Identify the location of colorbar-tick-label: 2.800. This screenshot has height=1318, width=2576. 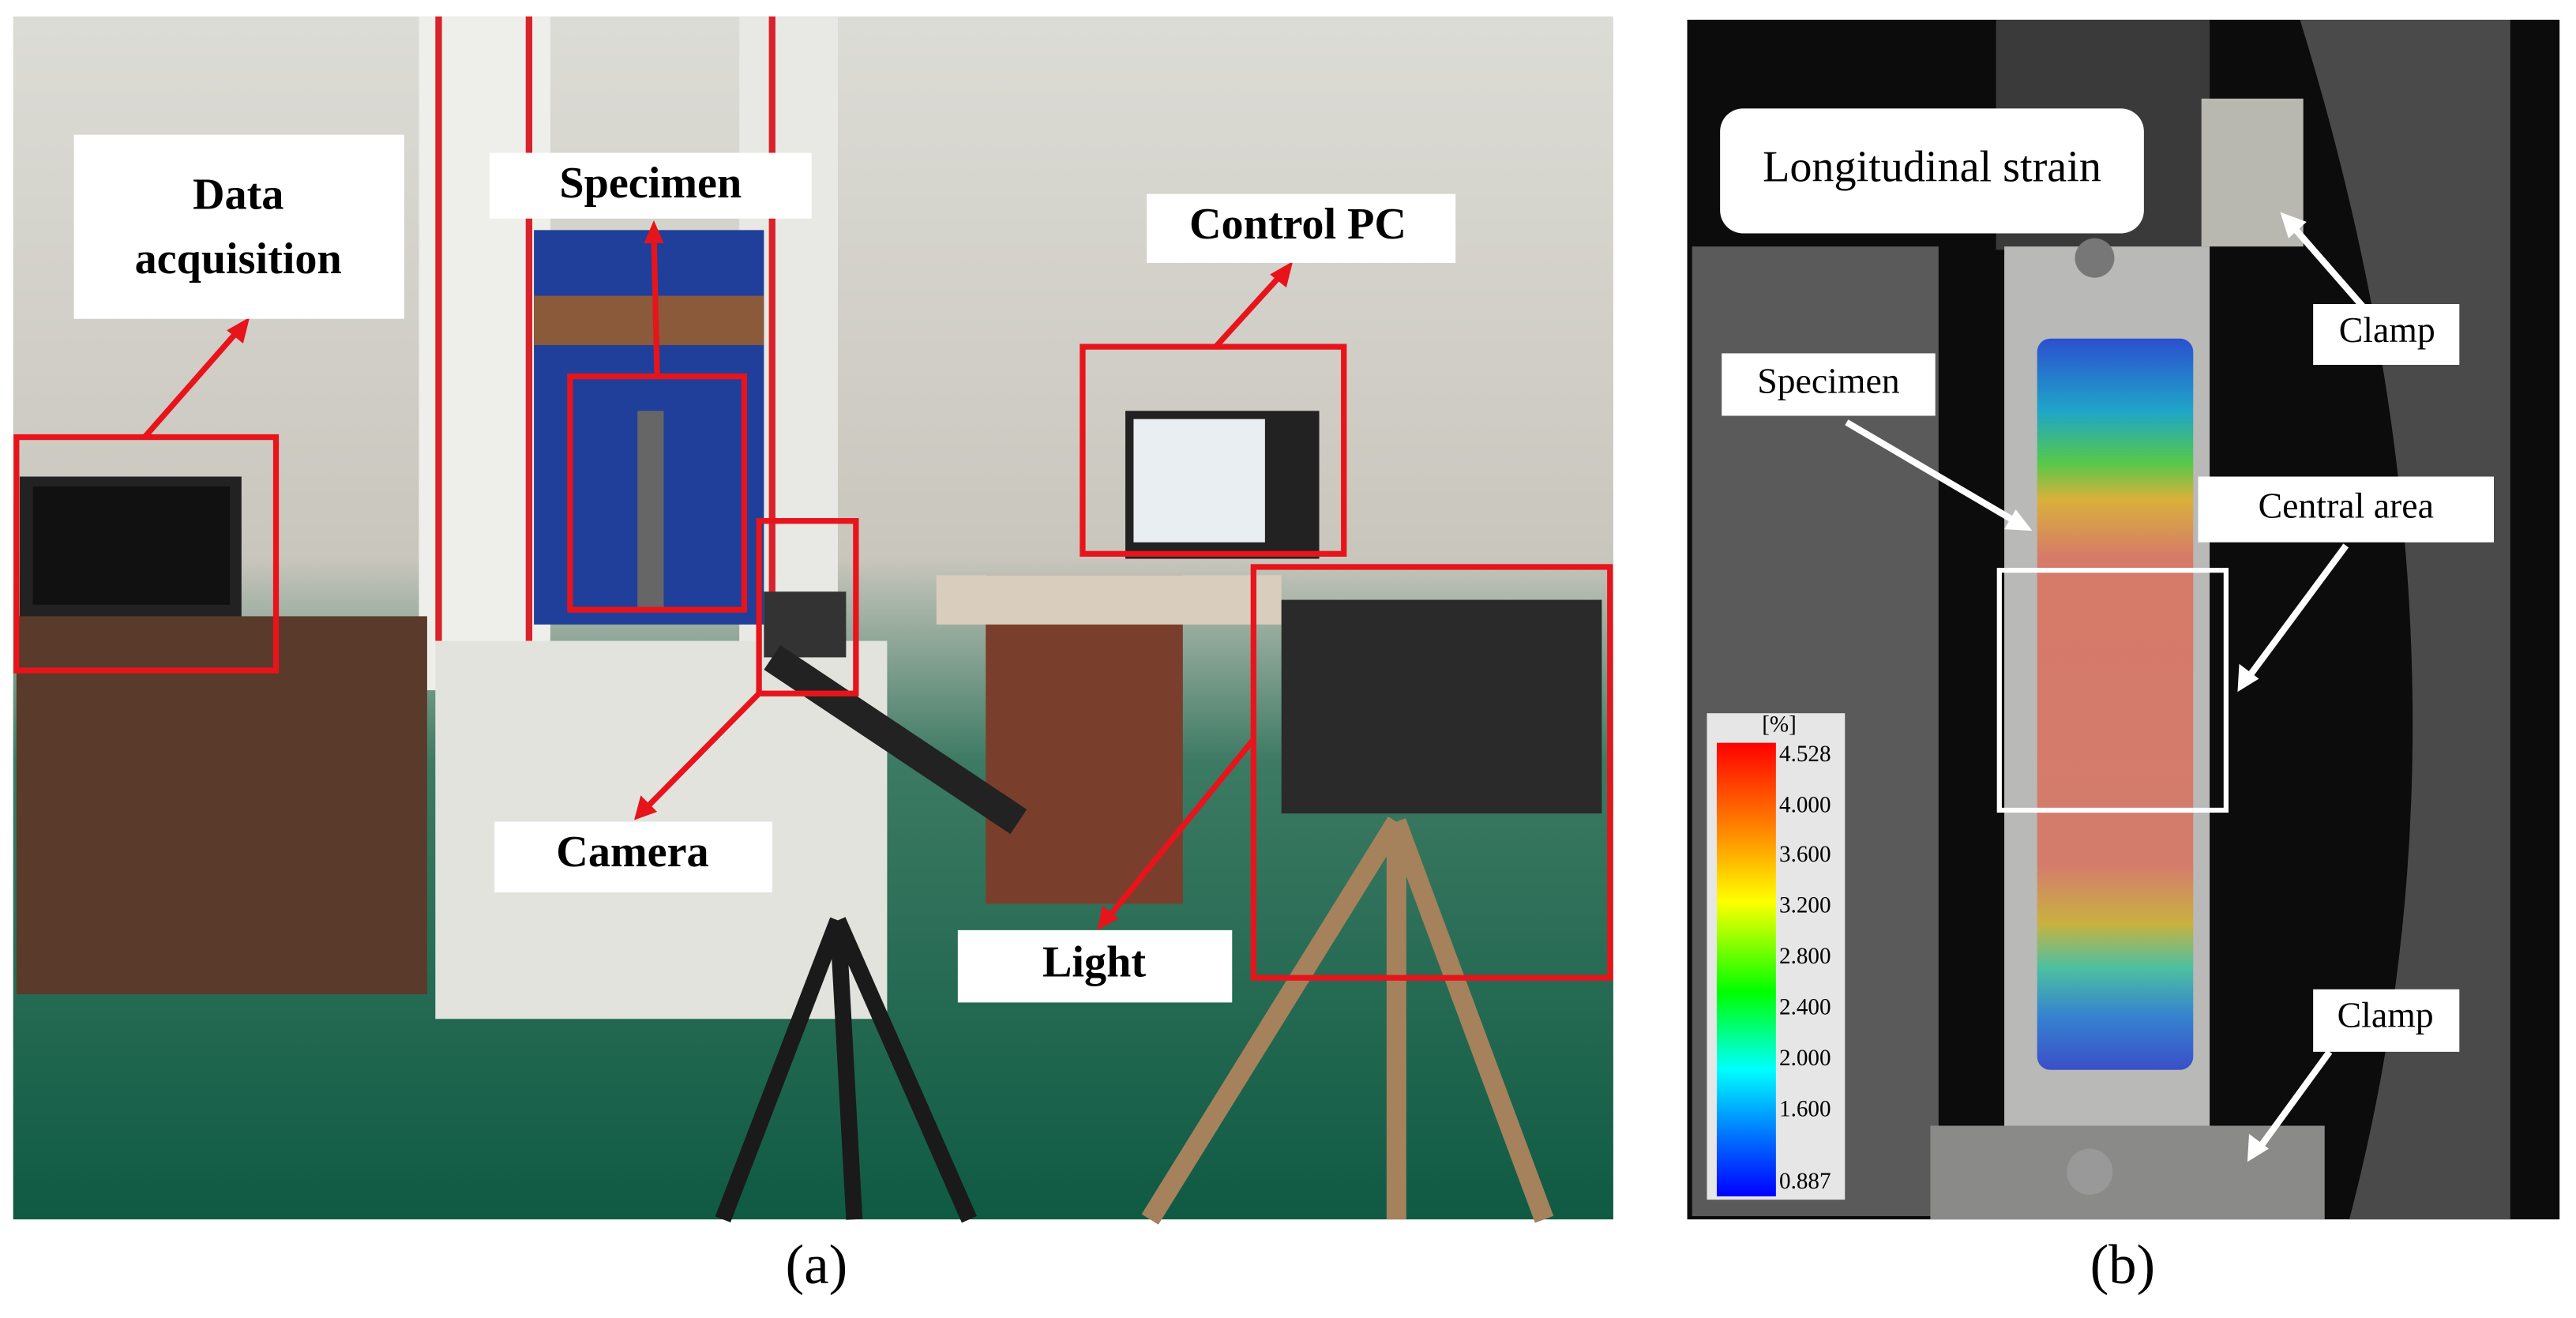
(1805, 957).